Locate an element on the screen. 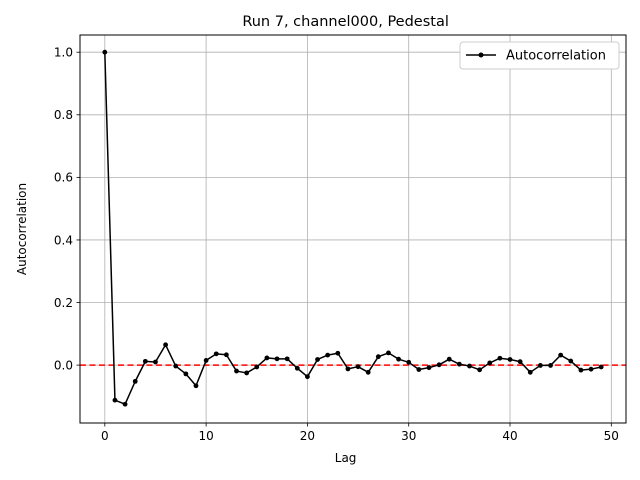 This screenshot has height=480, width=640. y-axis-label: Autocorrelation is located at coordinates (22, 229).